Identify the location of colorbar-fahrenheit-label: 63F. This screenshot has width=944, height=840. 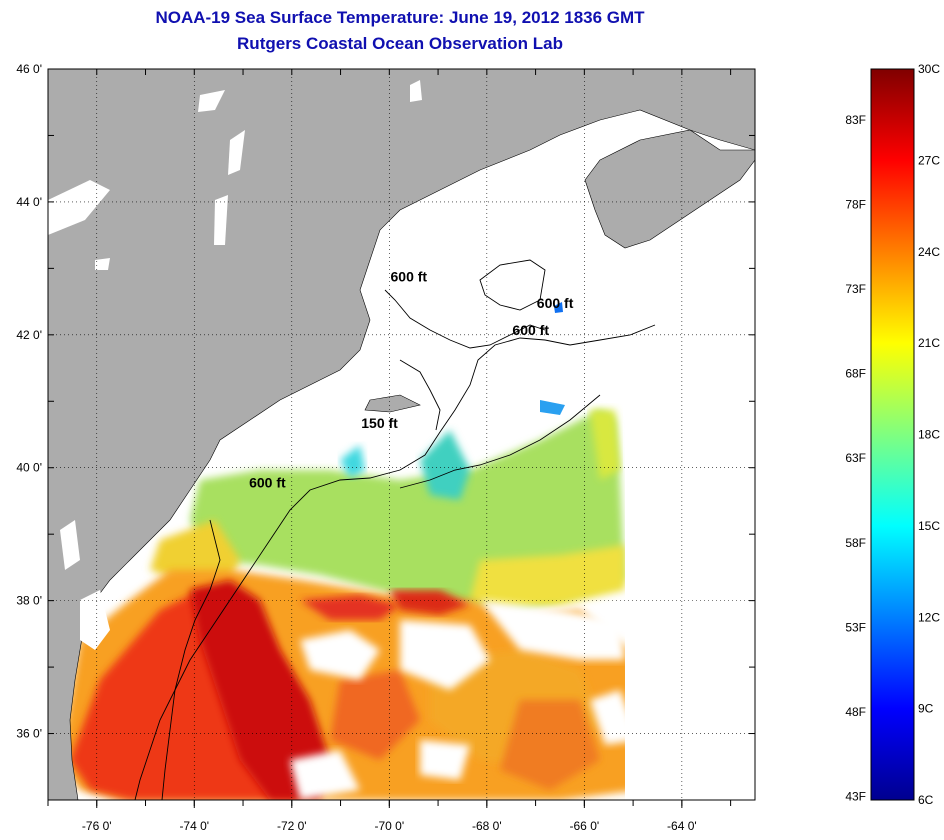
(855, 458).